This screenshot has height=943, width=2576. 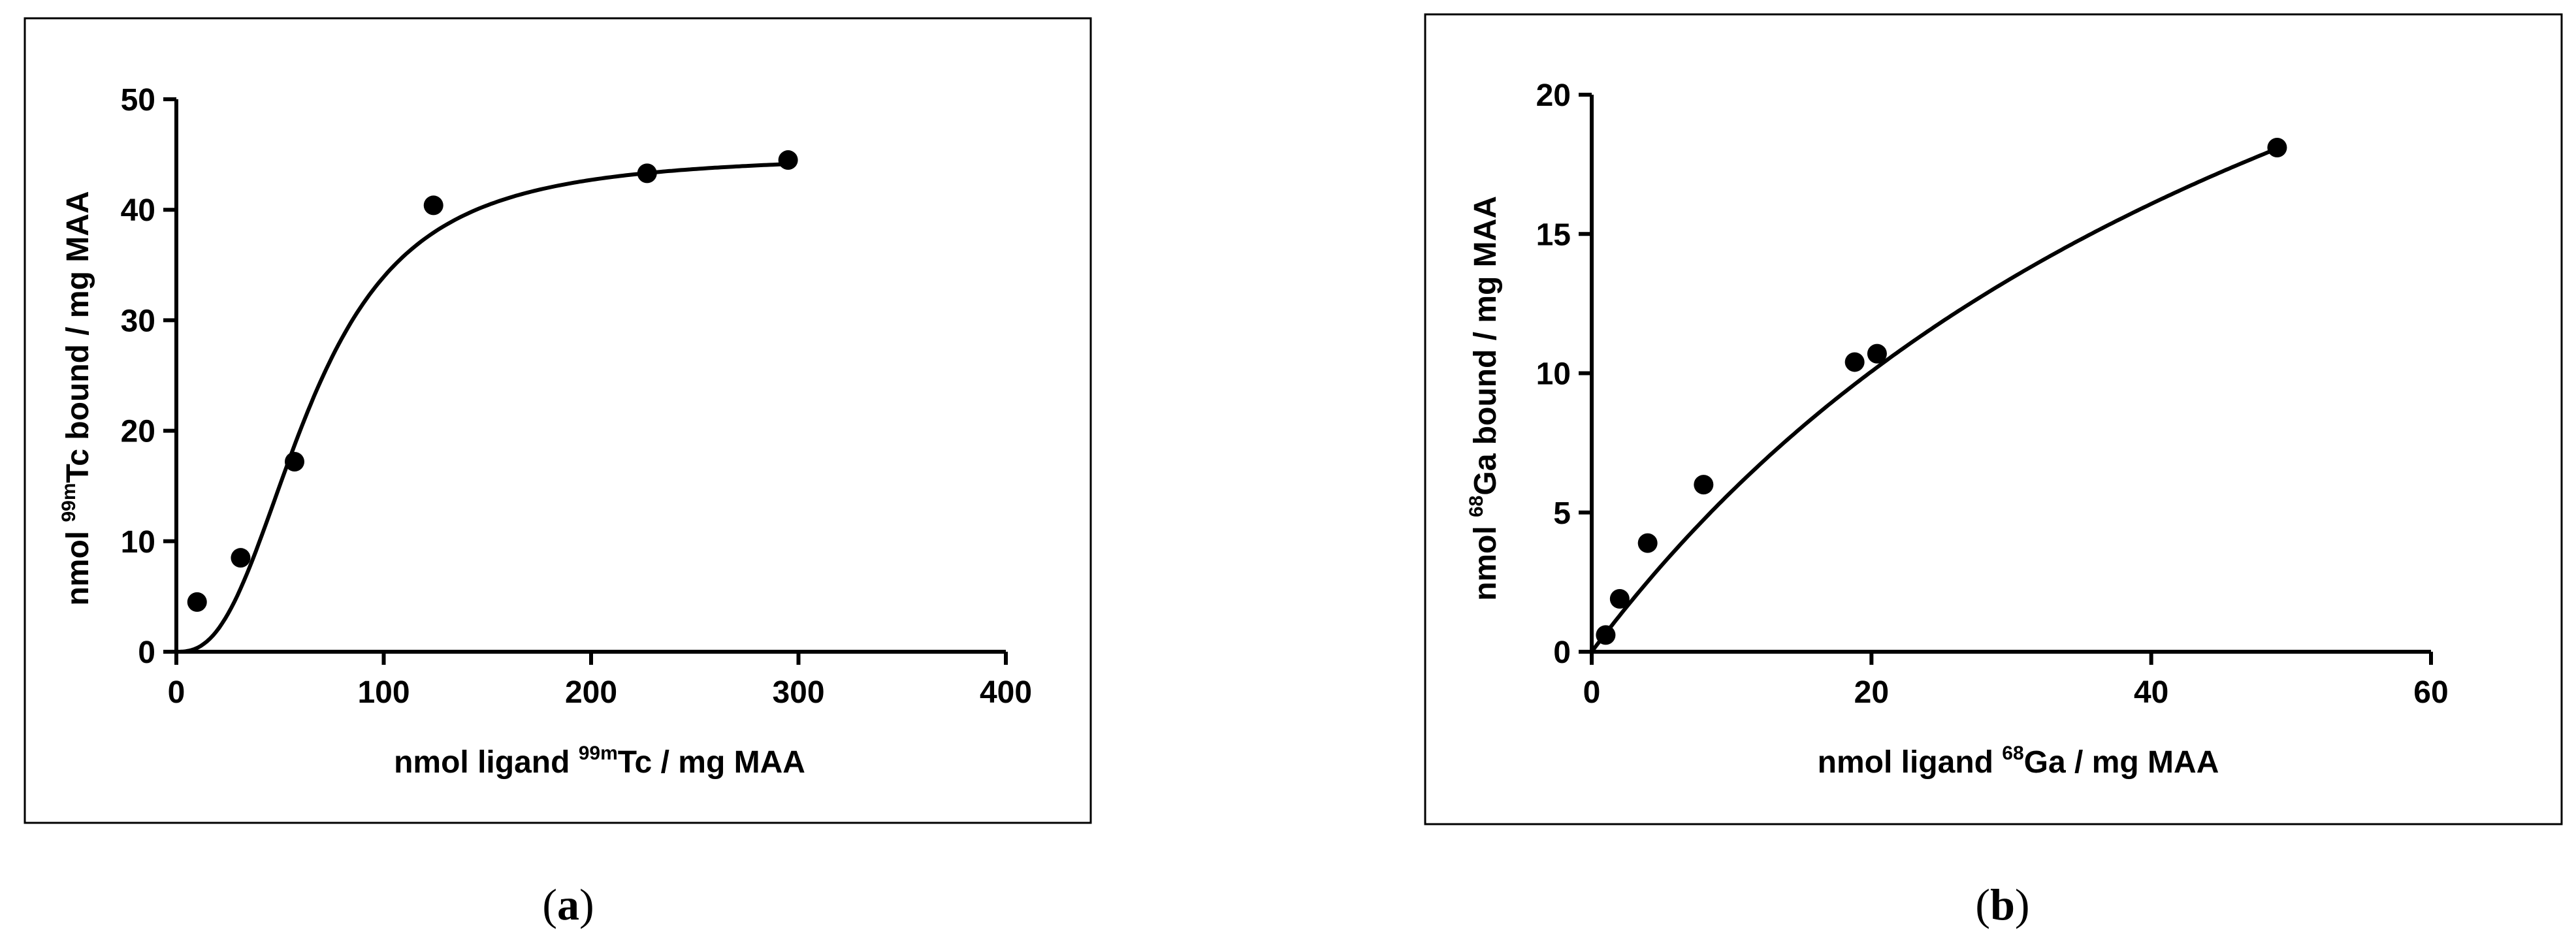 What do you see at coordinates (492, 381) in the screenshot?
I see `panel-a-data-points` at bounding box center [492, 381].